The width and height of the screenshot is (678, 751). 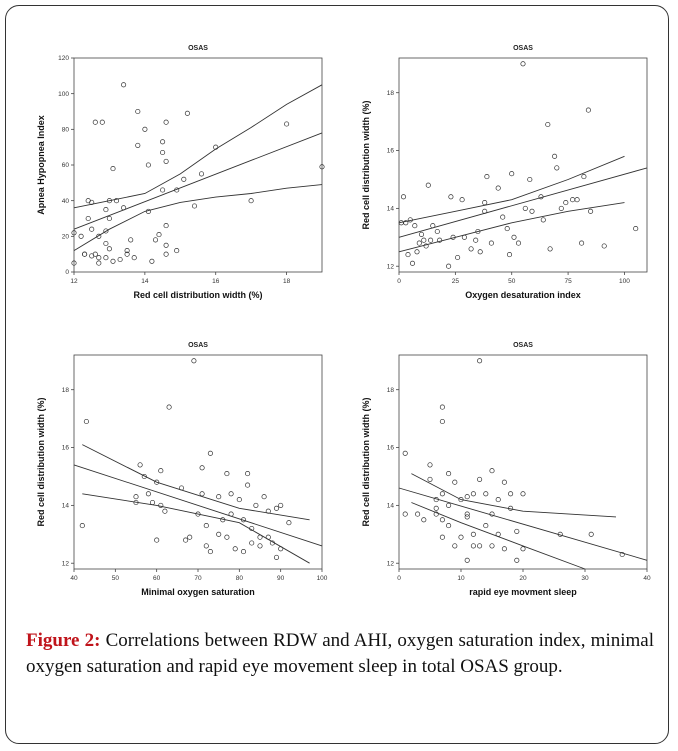 What do you see at coordinates (511, 189) in the screenshot?
I see `ci-upper-line` at bounding box center [511, 189].